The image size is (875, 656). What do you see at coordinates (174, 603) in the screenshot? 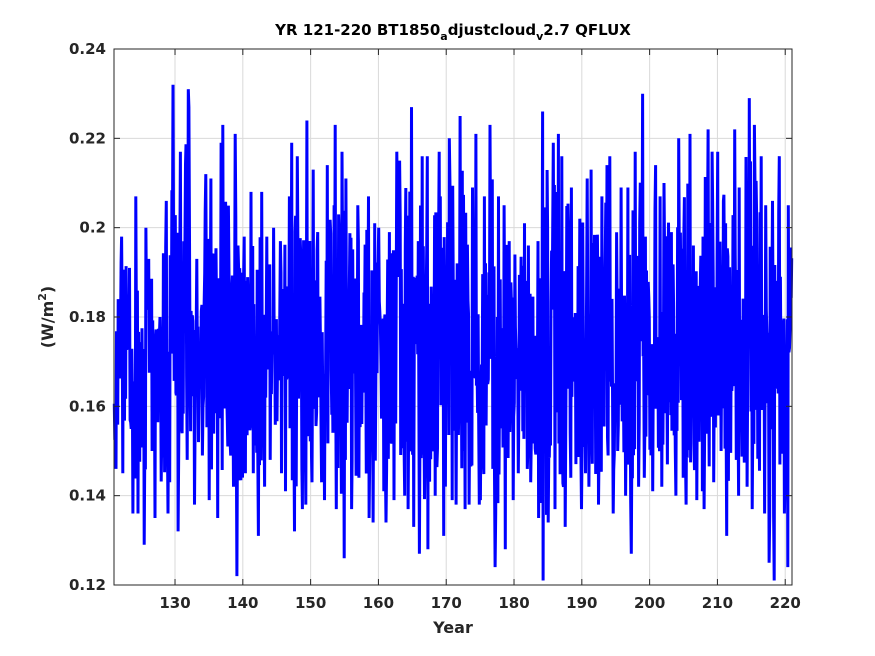
I see `x-tick-label: 130` at bounding box center [174, 603].